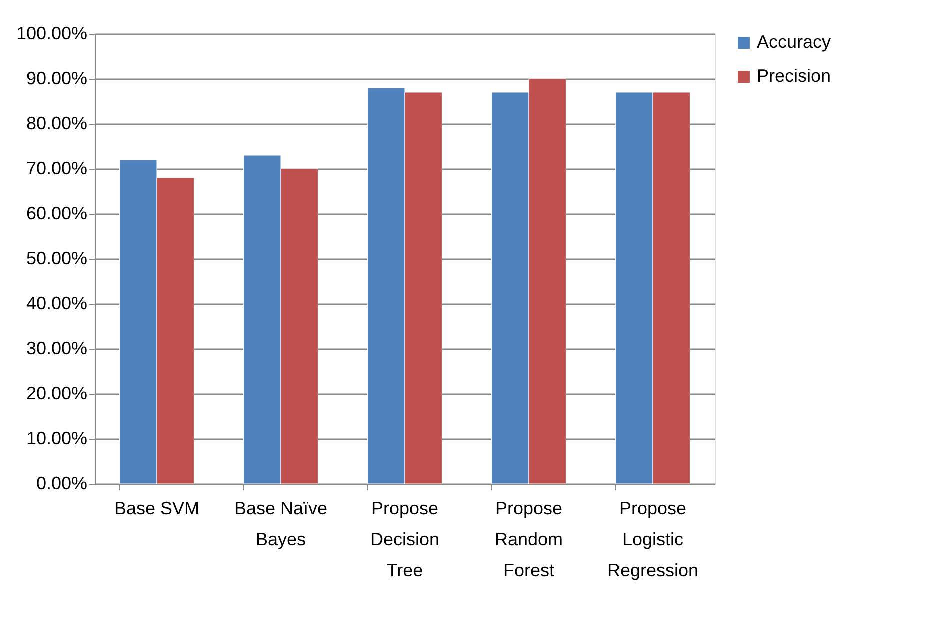  I want to click on y-tick-label: 0.00%, so click(62, 484).